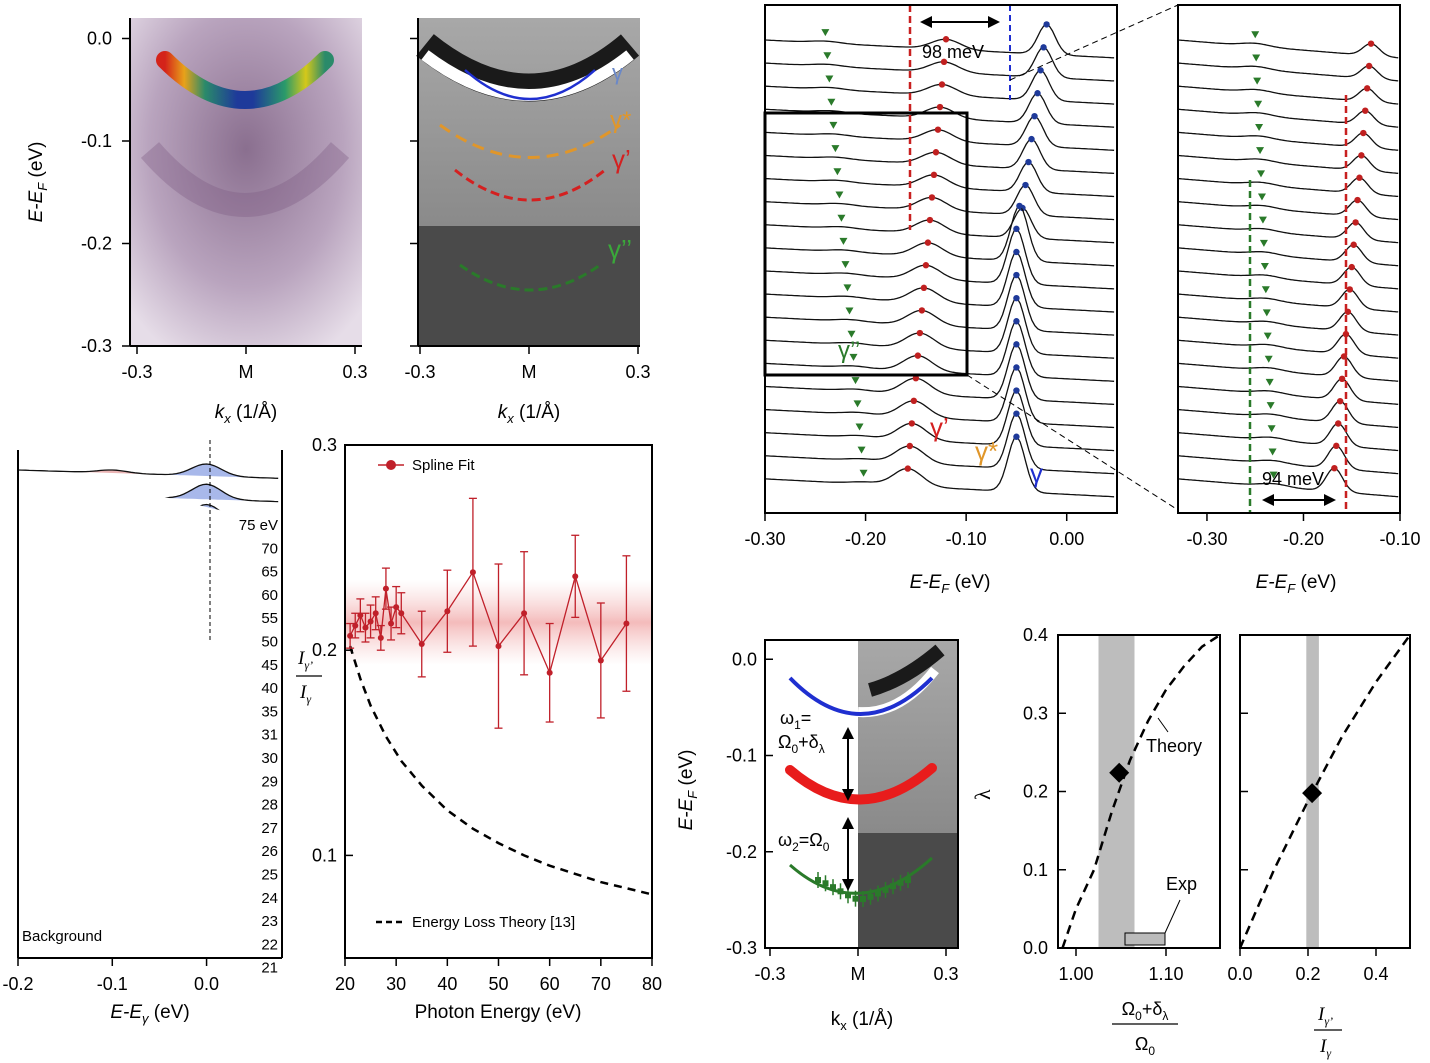 The height and width of the screenshot is (1063, 1430). I want to click on panel-a-ytick-label: -0.3, so click(96, 346).